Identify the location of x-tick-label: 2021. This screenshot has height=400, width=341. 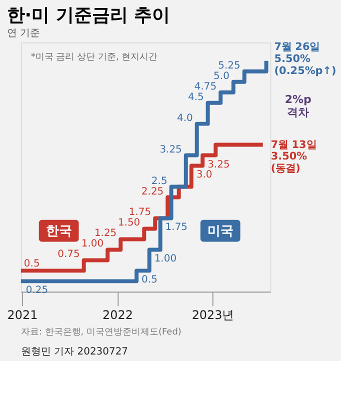
(22, 315).